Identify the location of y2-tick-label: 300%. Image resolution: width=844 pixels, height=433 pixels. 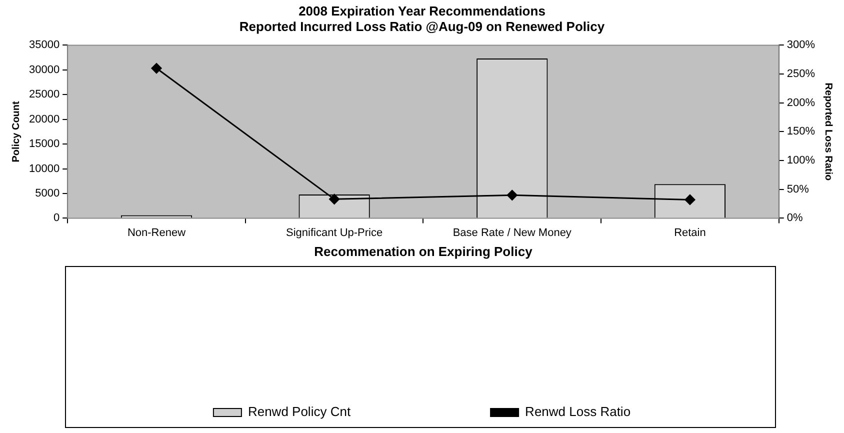
(801, 45).